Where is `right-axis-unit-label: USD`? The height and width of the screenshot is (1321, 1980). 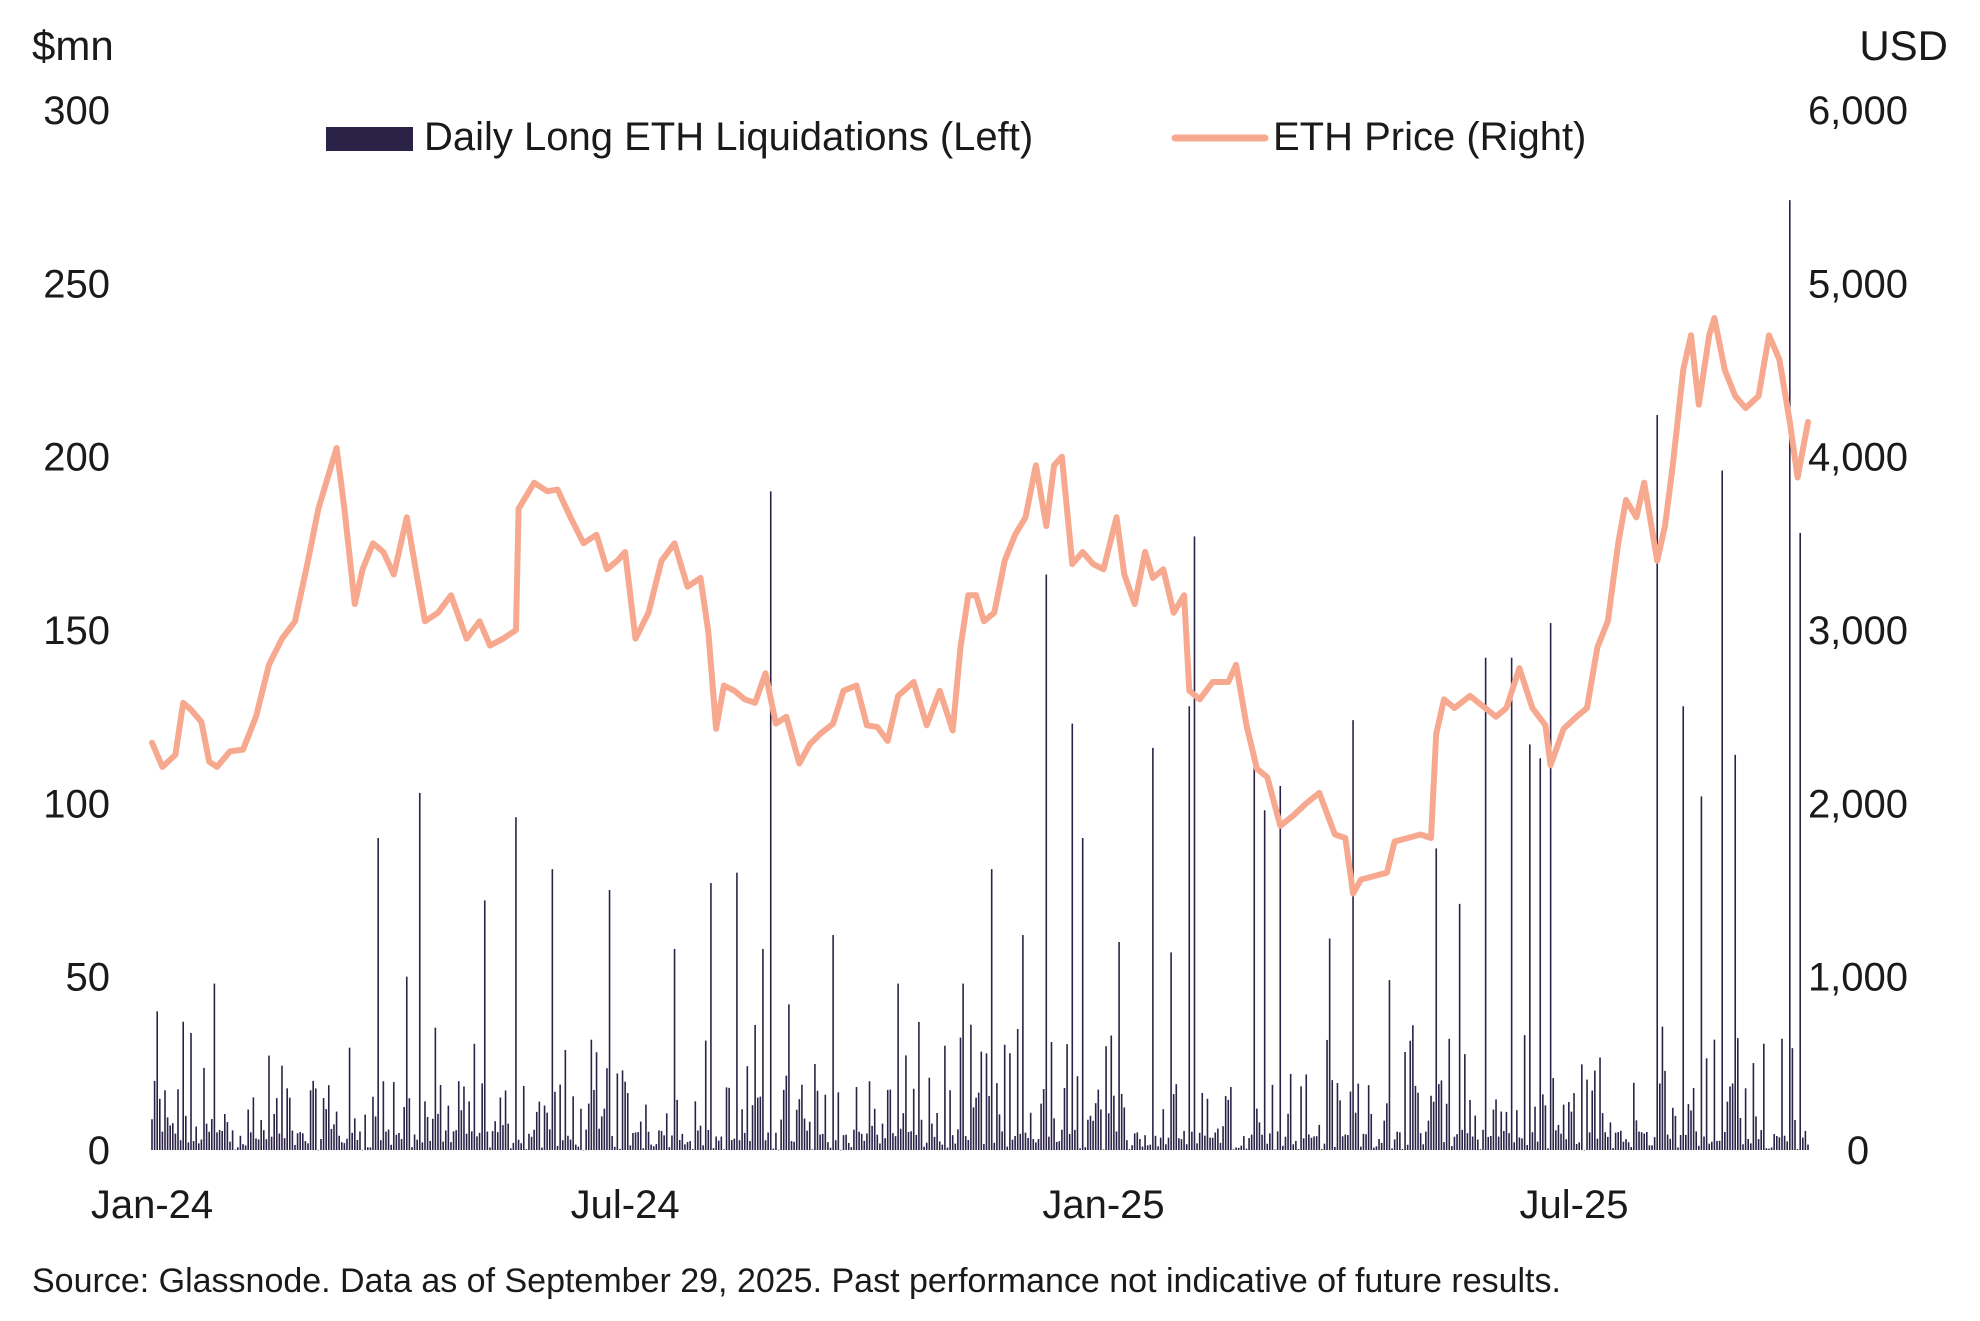 right-axis-unit-label: USD is located at coordinates (1903, 45).